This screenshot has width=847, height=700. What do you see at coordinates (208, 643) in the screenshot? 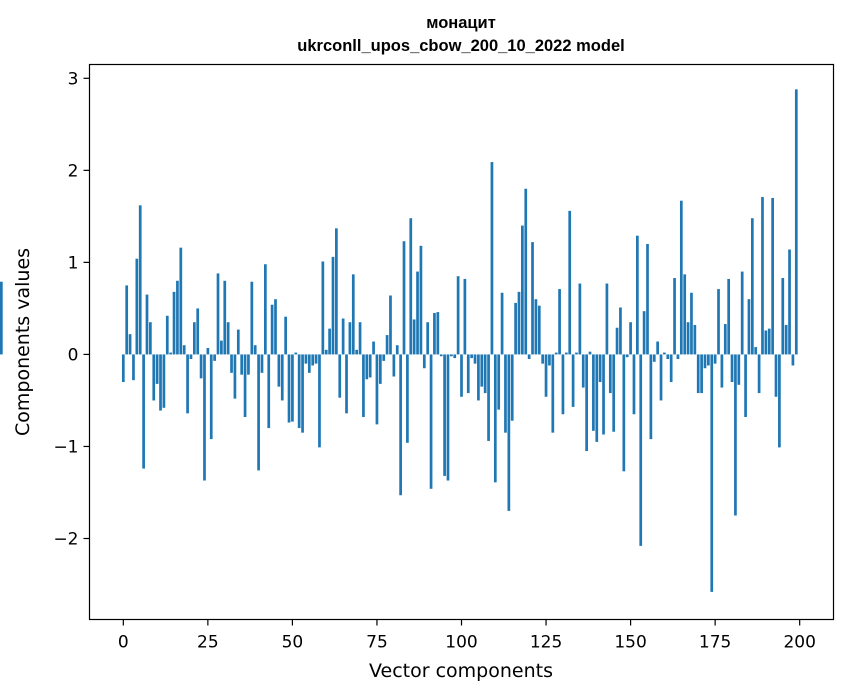
I see `x-tick-label: 25` at bounding box center [208, 643].